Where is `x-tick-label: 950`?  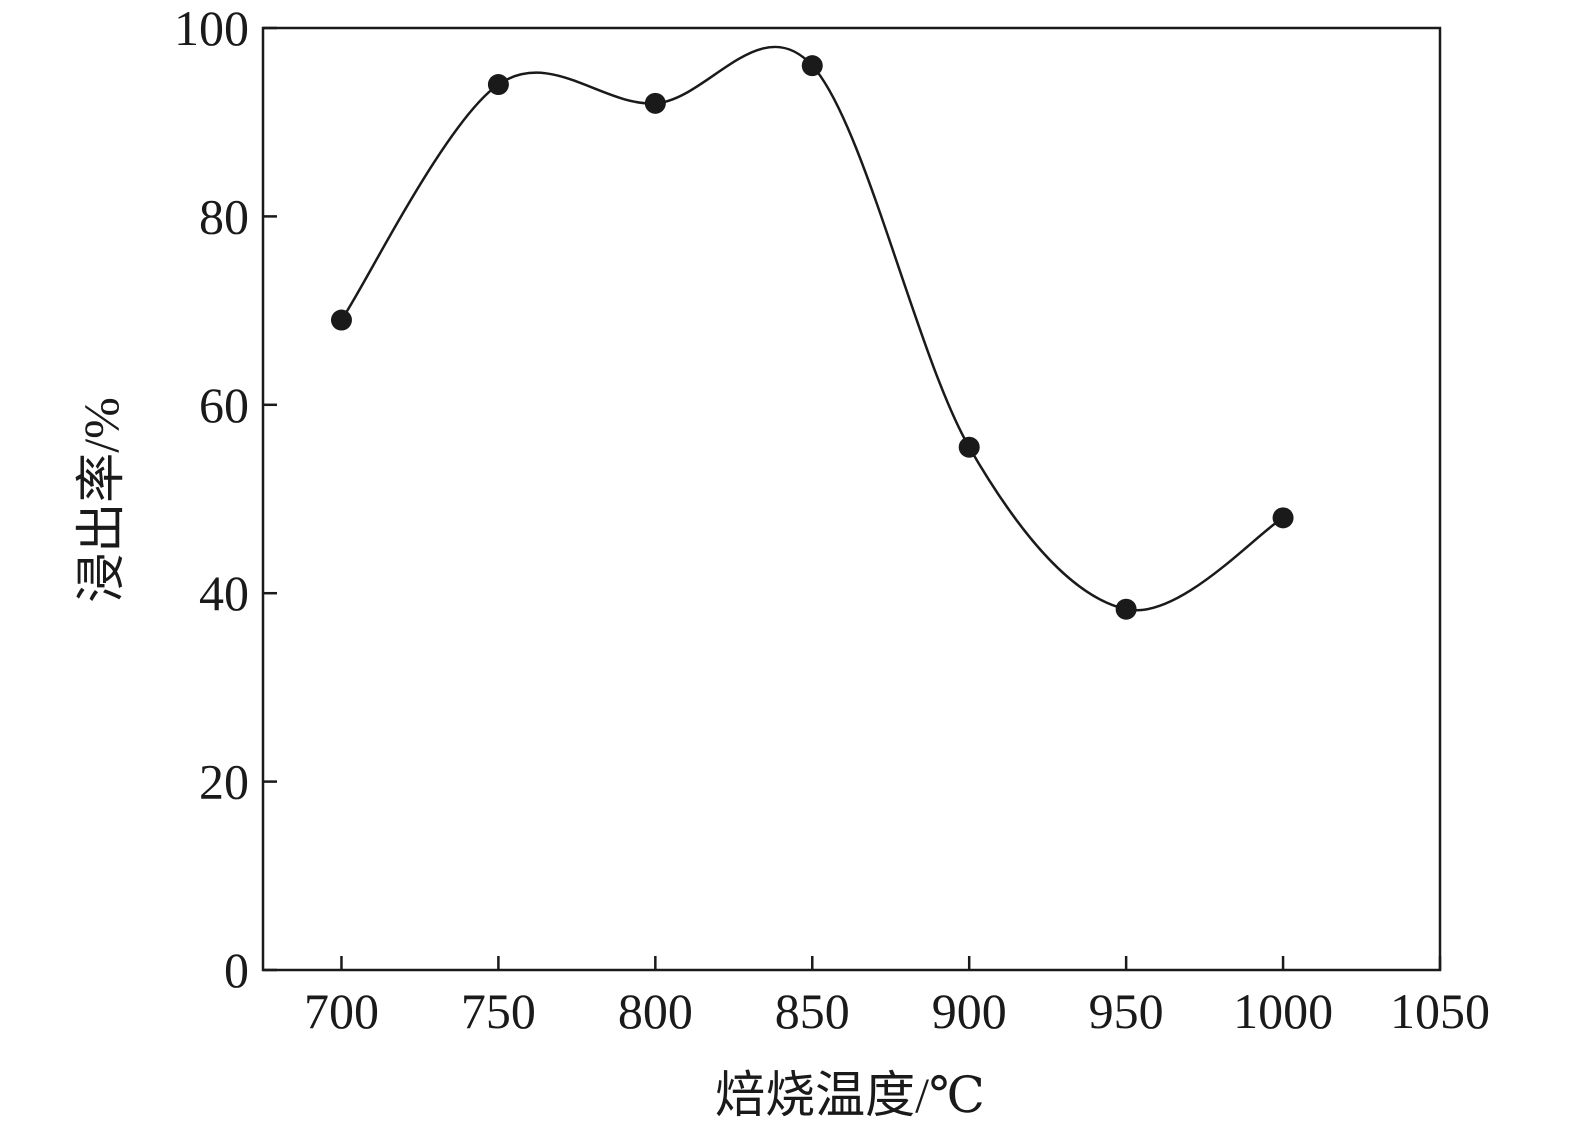 x-tick-label: 950 is located at coordinates (1126, 1011).